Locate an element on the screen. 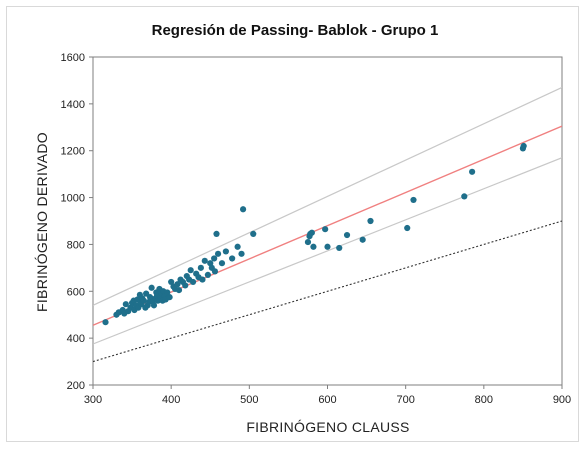 The width and height of the screenshot is (585, 450). x-tick-label: 300 is located at coordinates (93, 400).